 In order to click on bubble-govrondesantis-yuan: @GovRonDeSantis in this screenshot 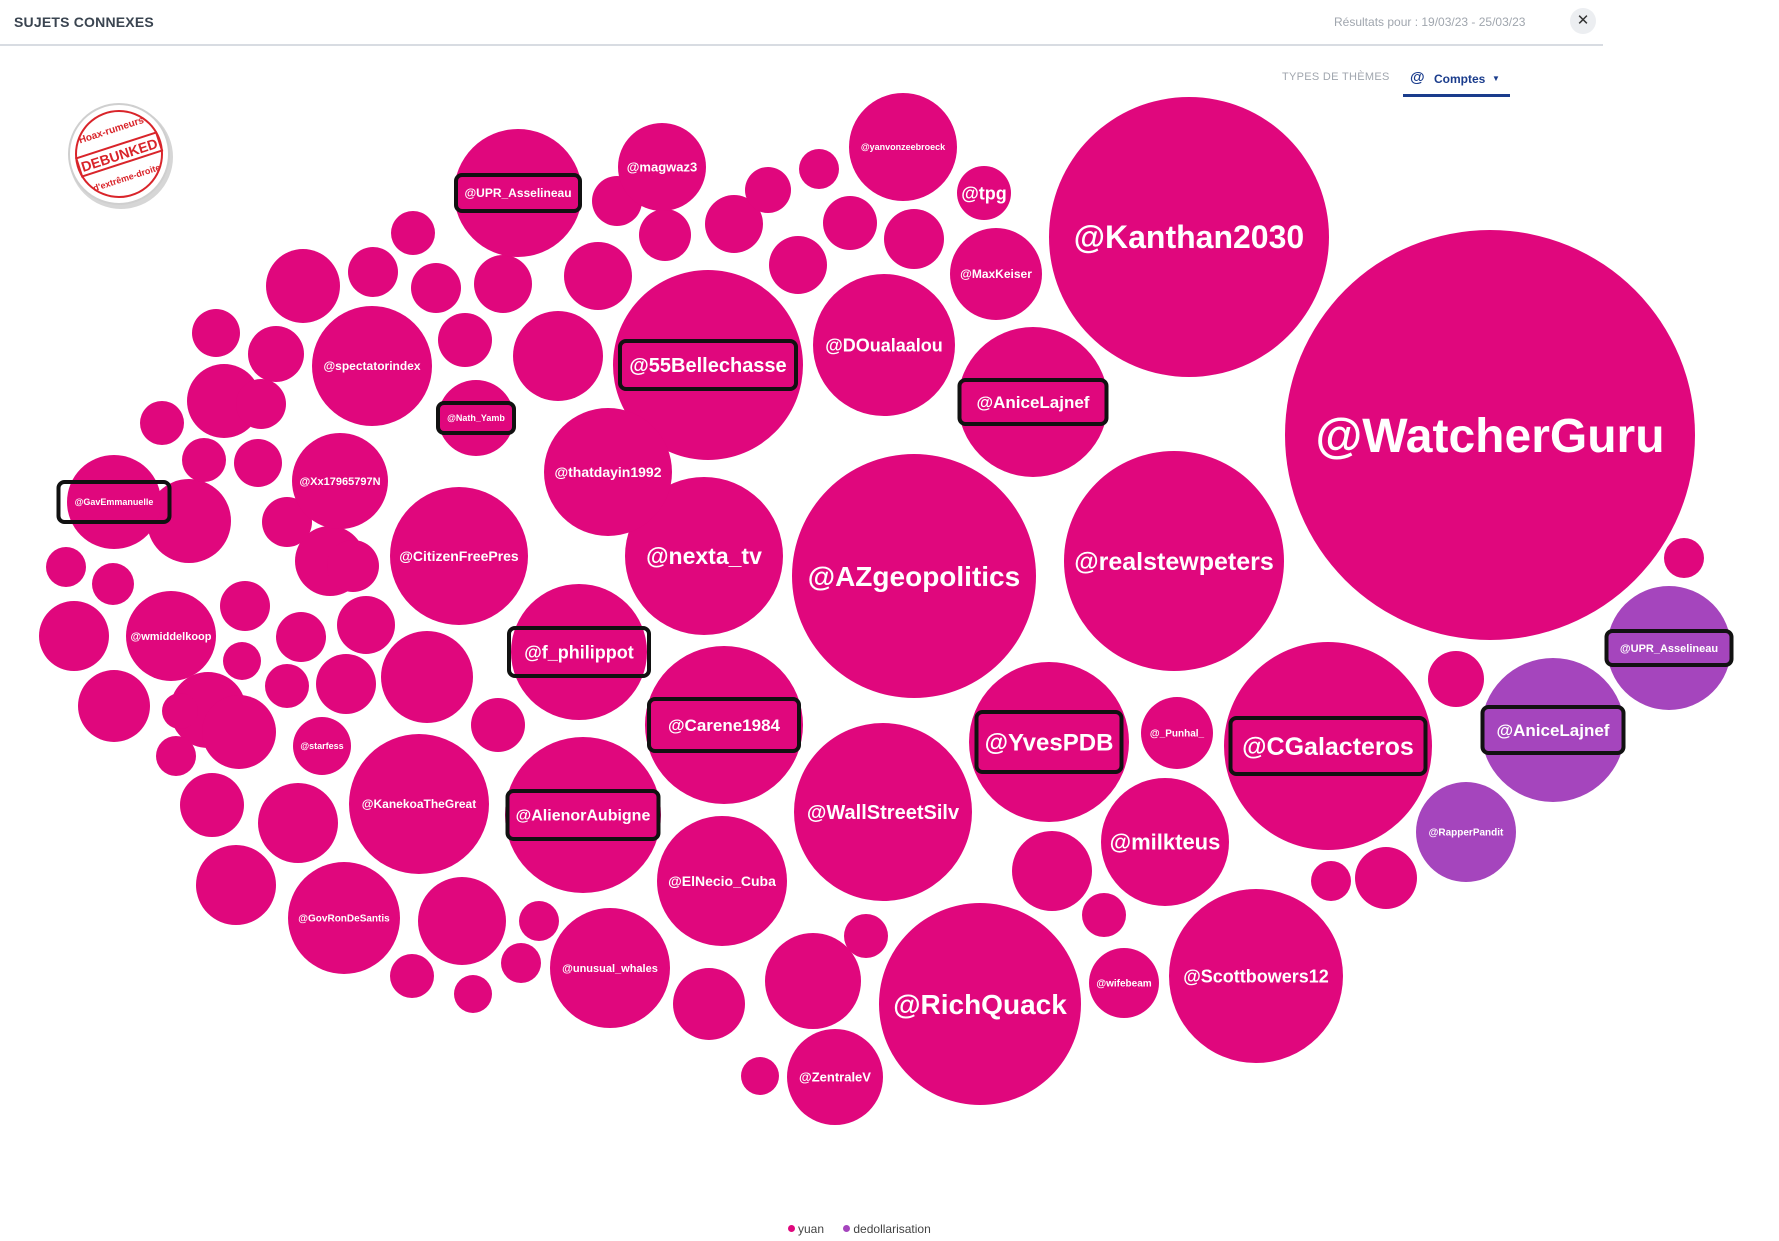, I will do `click(344, 918)`.